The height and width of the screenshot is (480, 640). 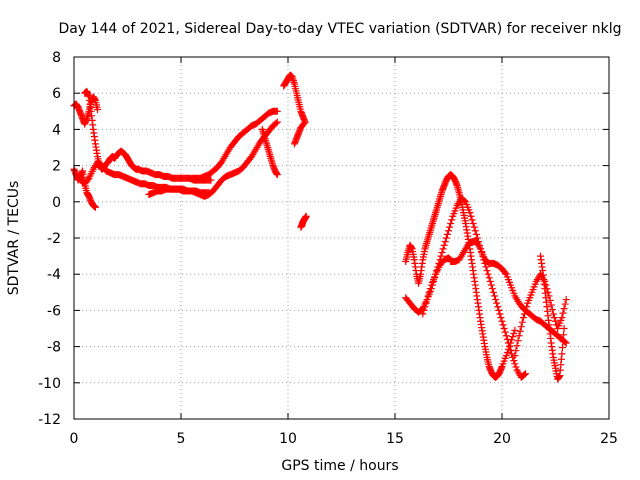 What do you see at coordinates (56, 94) in the screenshot?
I see `y-tick-label: 6` at bounding box center [56, 94].